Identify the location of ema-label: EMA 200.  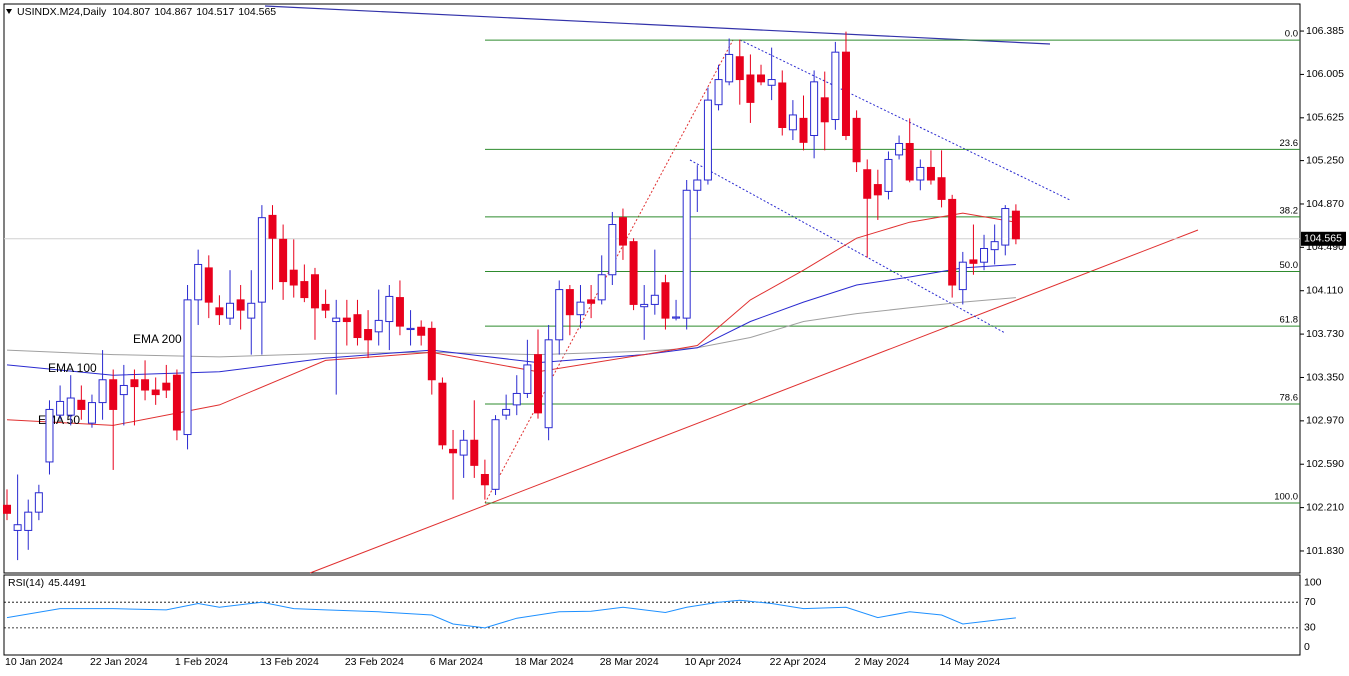
(157, 339).